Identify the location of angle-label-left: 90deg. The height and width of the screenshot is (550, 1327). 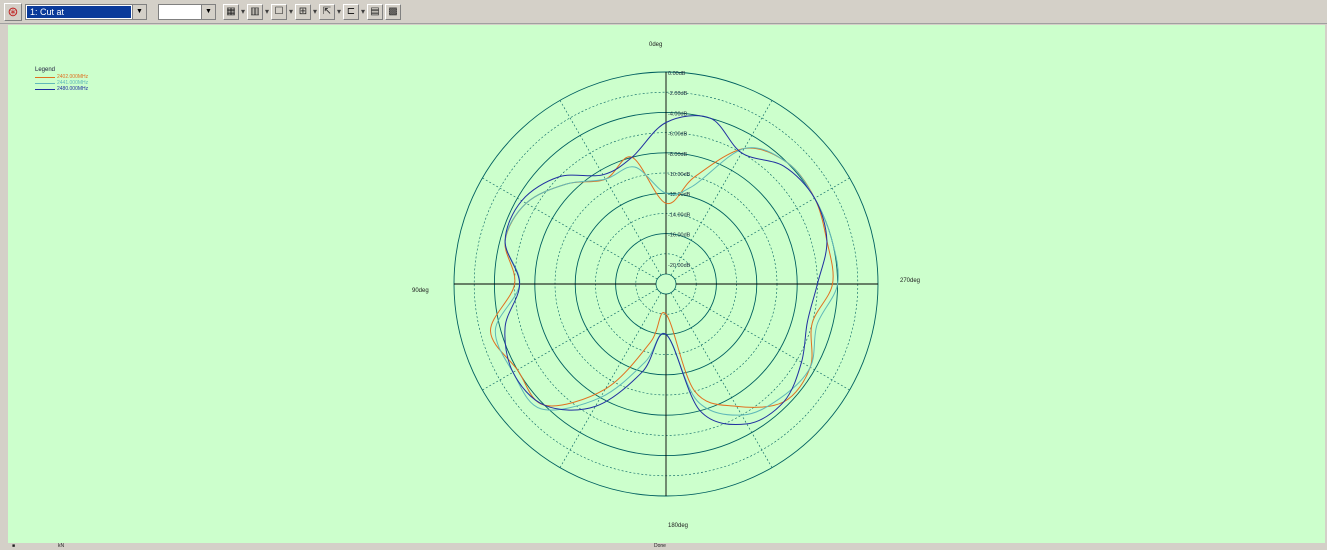
(420, 291).